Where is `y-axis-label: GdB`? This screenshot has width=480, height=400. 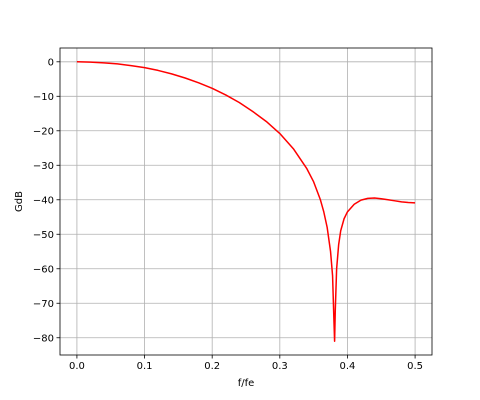 y-axis-label: GdB is located at coordinates (19, 201).